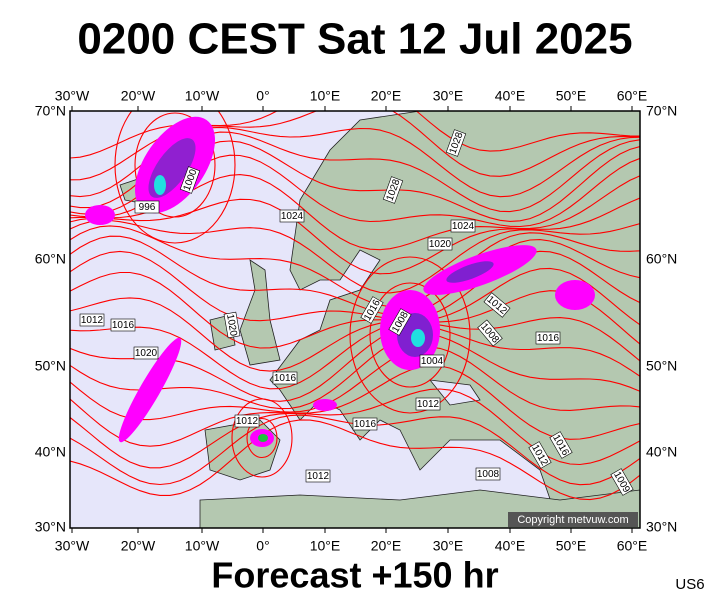 The height and width of the screenshot is (605, 711). I want to click on isobar-label: 1024, so click(292, 216).